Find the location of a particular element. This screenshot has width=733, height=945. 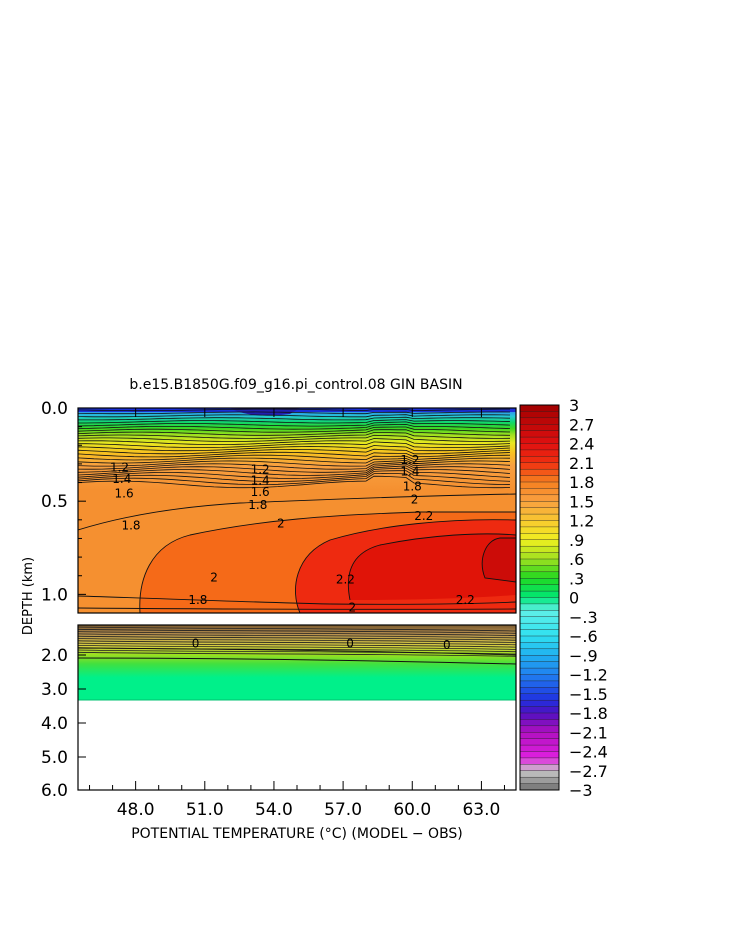

upper-panel-frame is located at coordinates (297, 510).